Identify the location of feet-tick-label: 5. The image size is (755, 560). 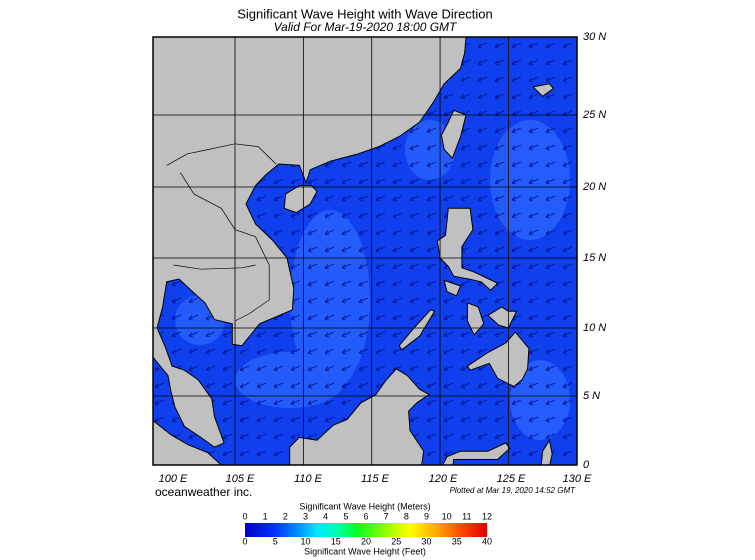
(275, 541).